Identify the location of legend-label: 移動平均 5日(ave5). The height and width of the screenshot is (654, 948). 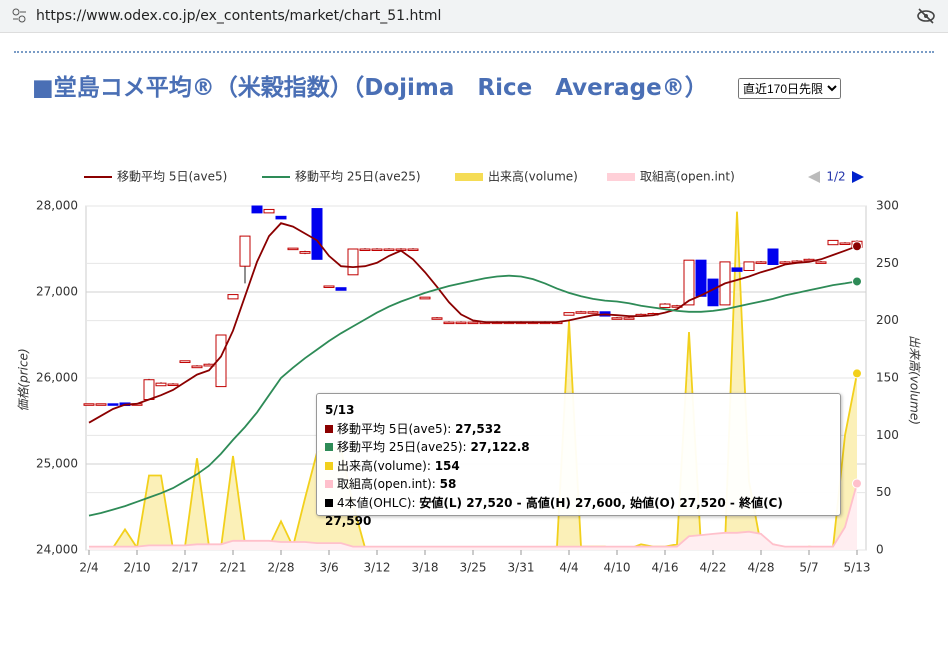
(172, 177).